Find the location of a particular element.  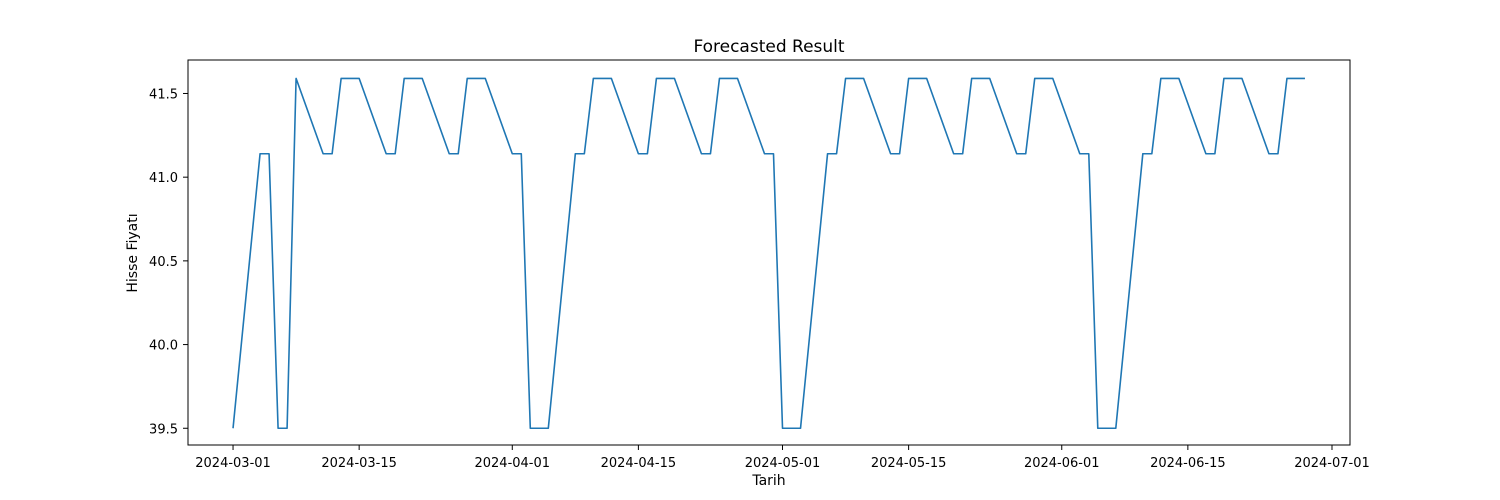

y-tick-label: 41.5 is located at coordinates (163, 94).